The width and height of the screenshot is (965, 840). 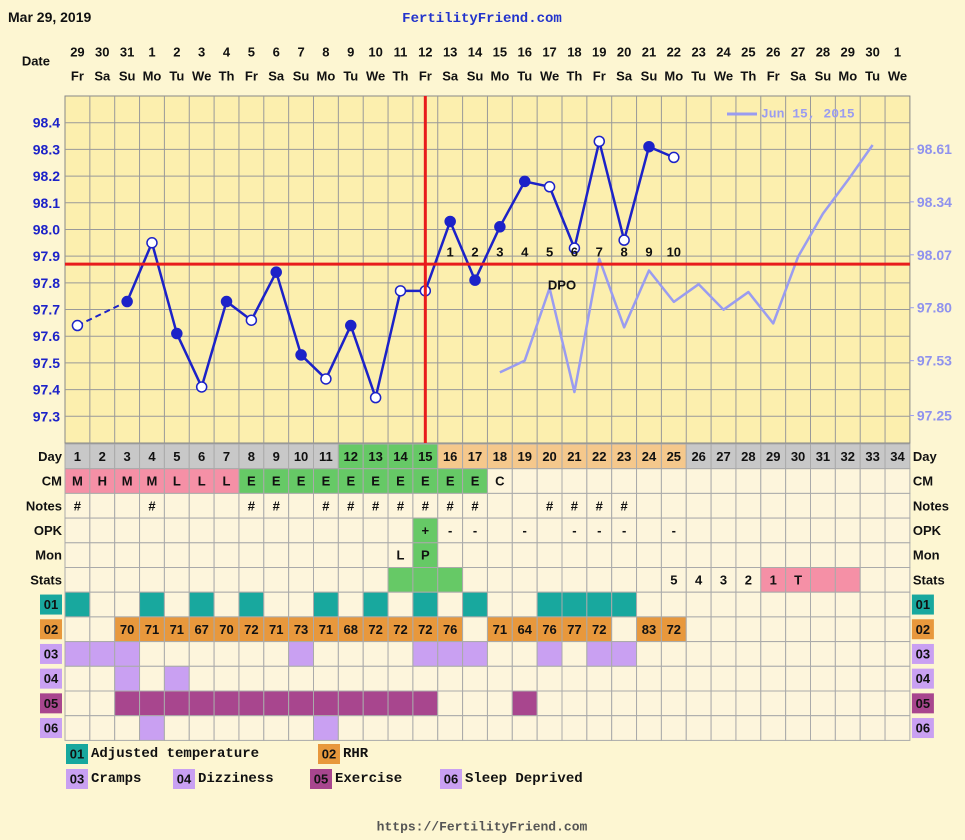 What do you see at coordinates (574, 76) in the screenshot?
I see `x-weekday-label: Th` at bounding box center [574, 76].